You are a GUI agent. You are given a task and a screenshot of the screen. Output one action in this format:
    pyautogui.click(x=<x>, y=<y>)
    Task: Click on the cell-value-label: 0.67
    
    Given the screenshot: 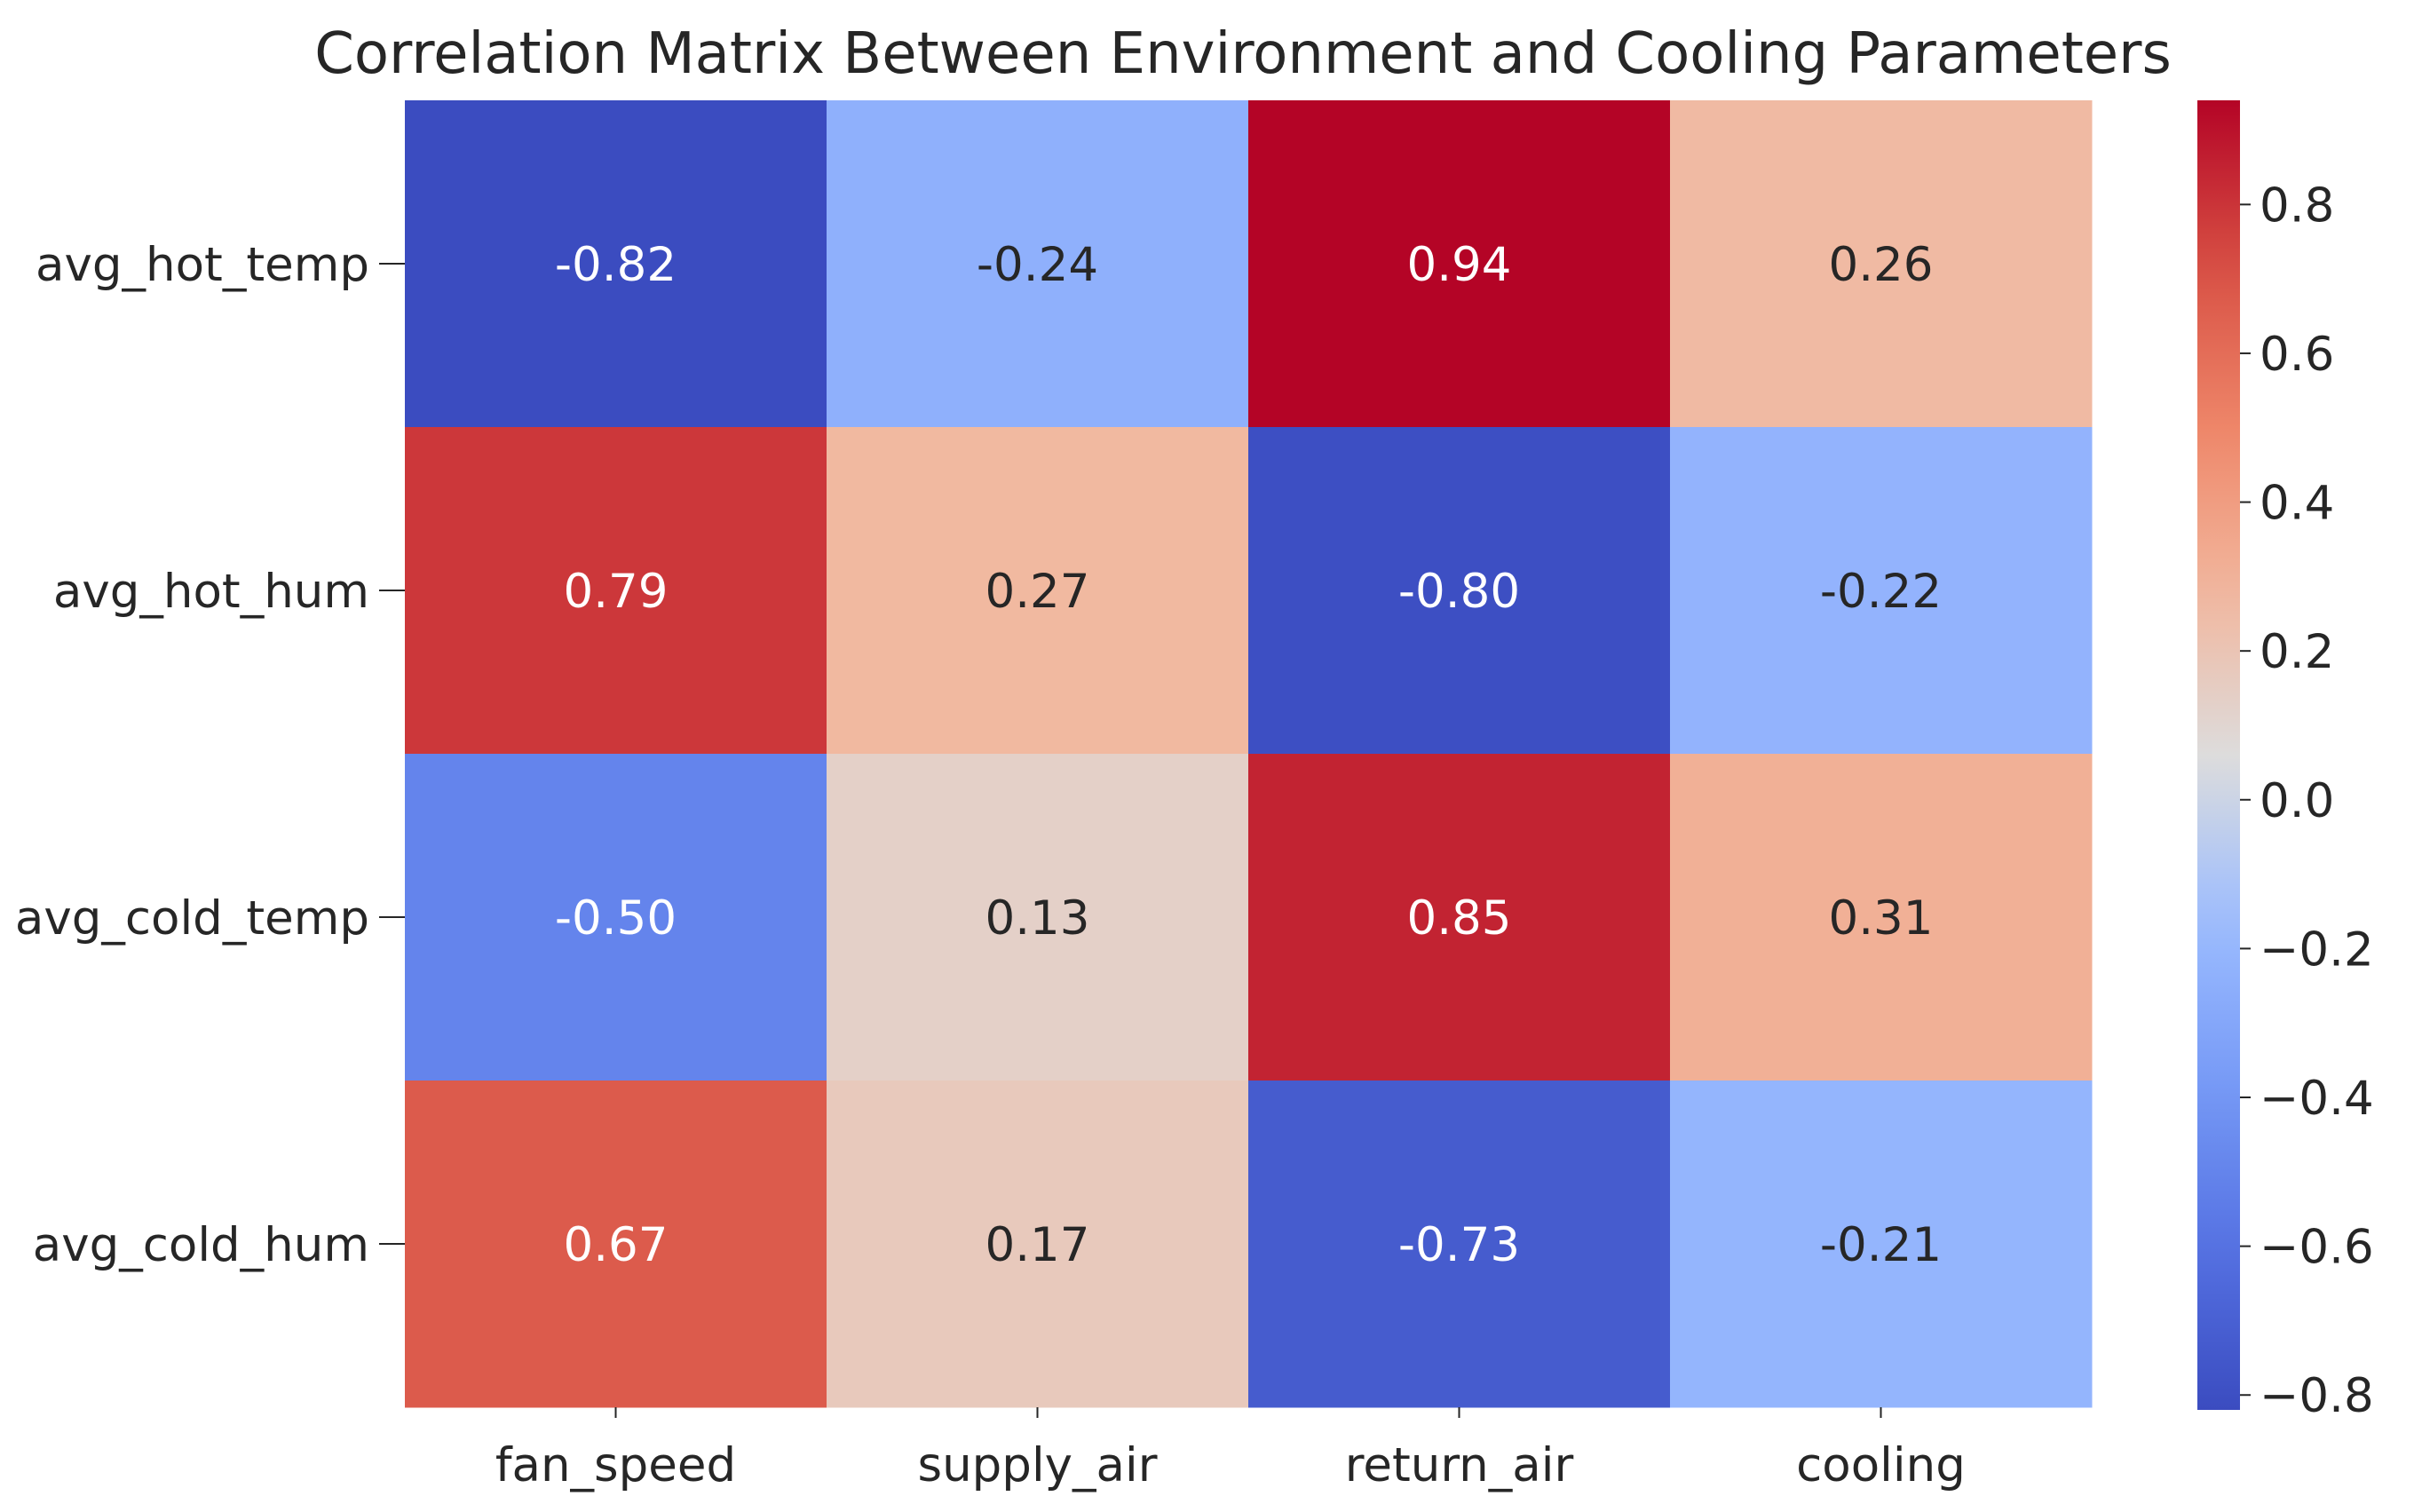 What is the action you would take?
    pyautogui.click(x=615, y=1245)
    